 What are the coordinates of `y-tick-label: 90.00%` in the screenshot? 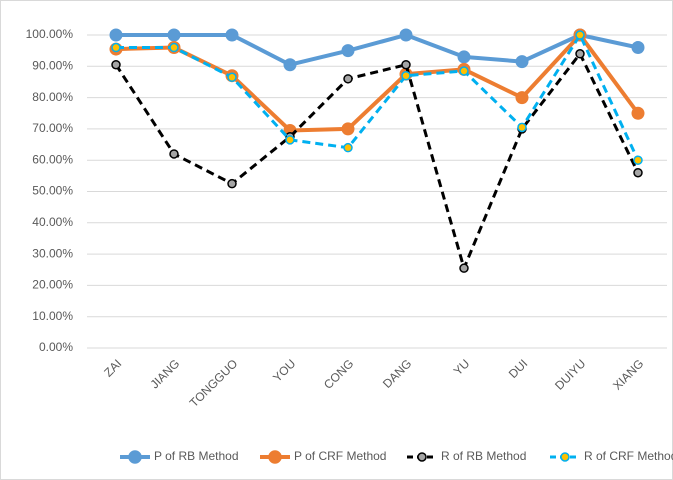 It's located at (52, 65).